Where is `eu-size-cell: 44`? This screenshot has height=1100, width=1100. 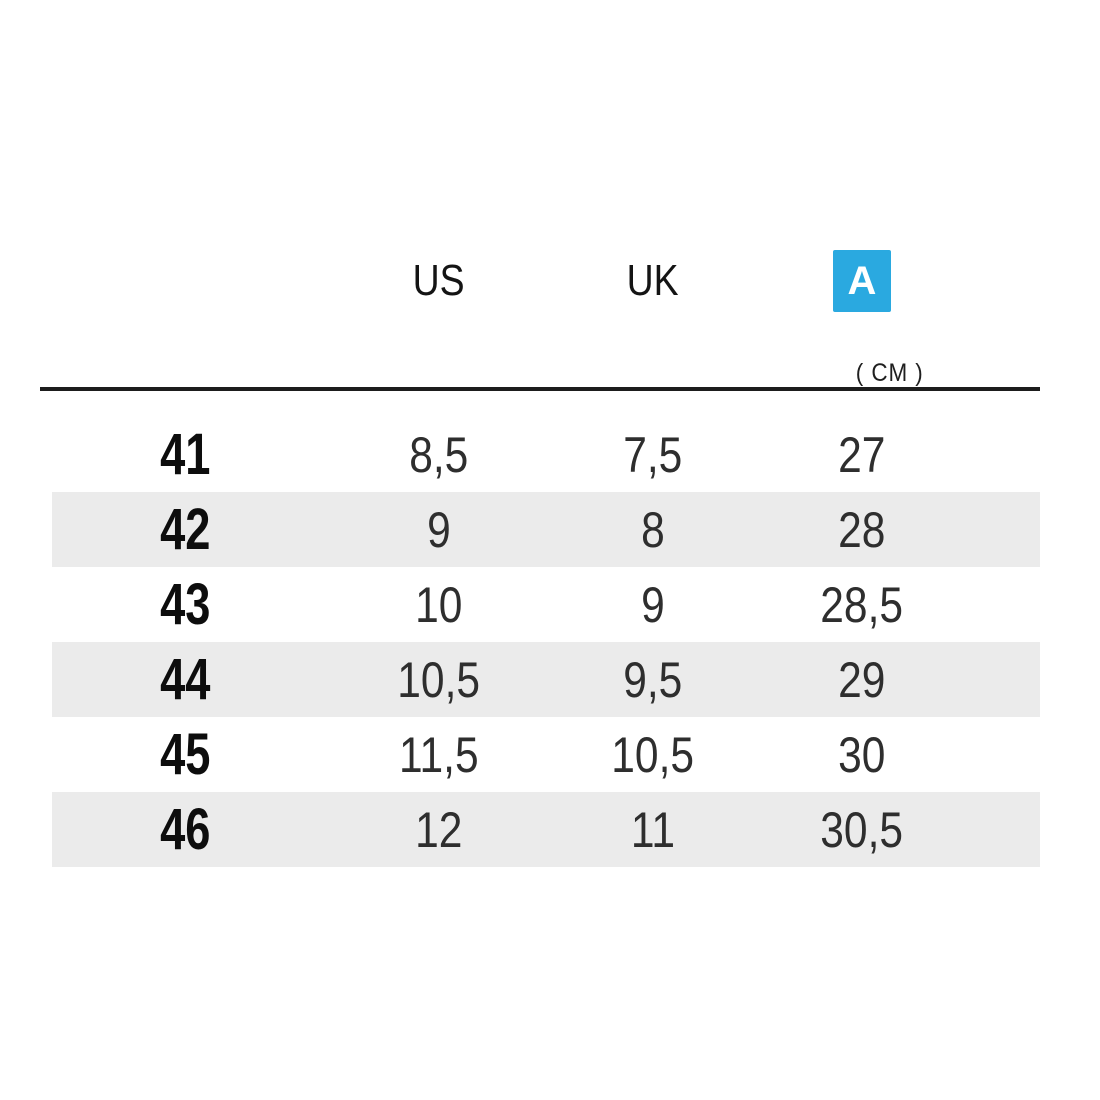 eu-size-cell: 44 is located at coordinates (185, 679).